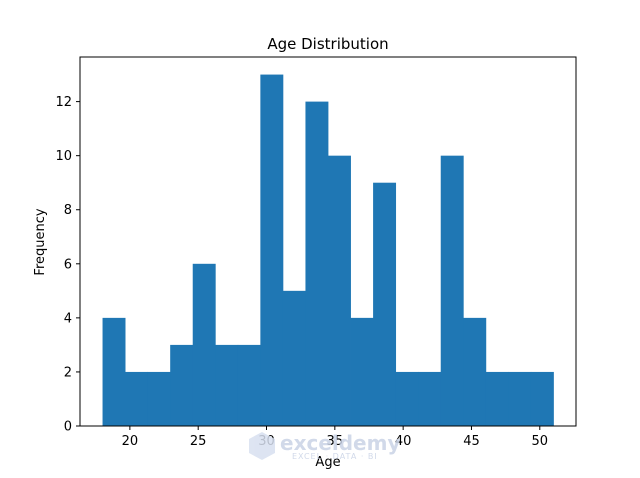  I want to click on y-tick-label: 12, so click(63, 102).